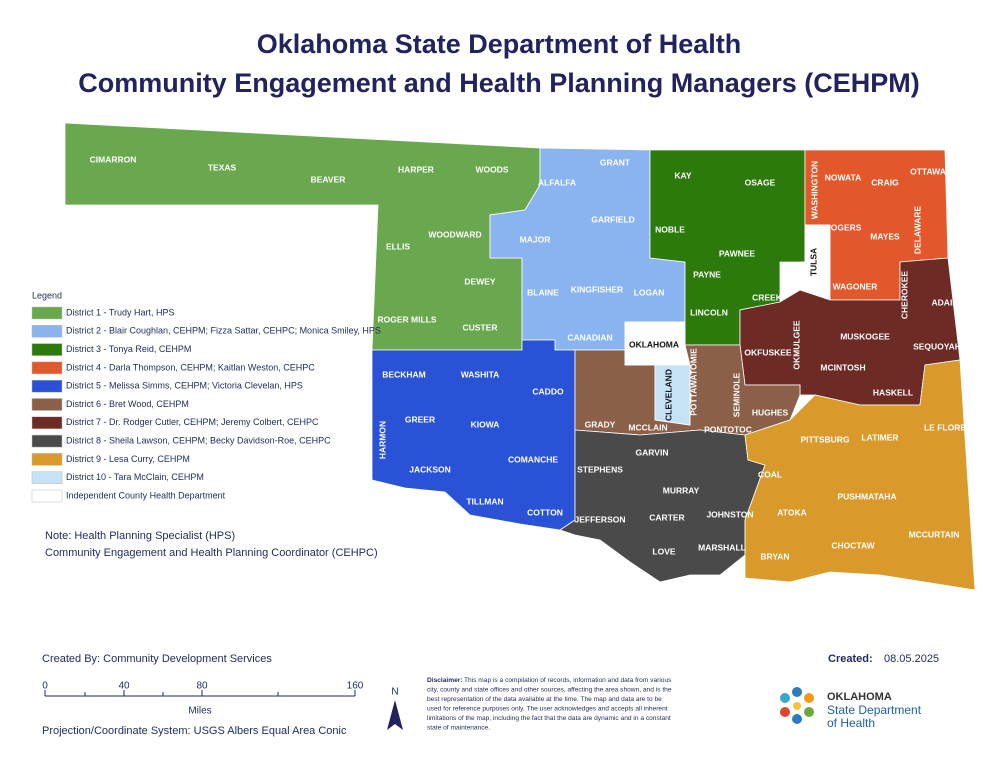 The image size is (999, 772). I want to click on county-label: CADDO, so click(548, 391).